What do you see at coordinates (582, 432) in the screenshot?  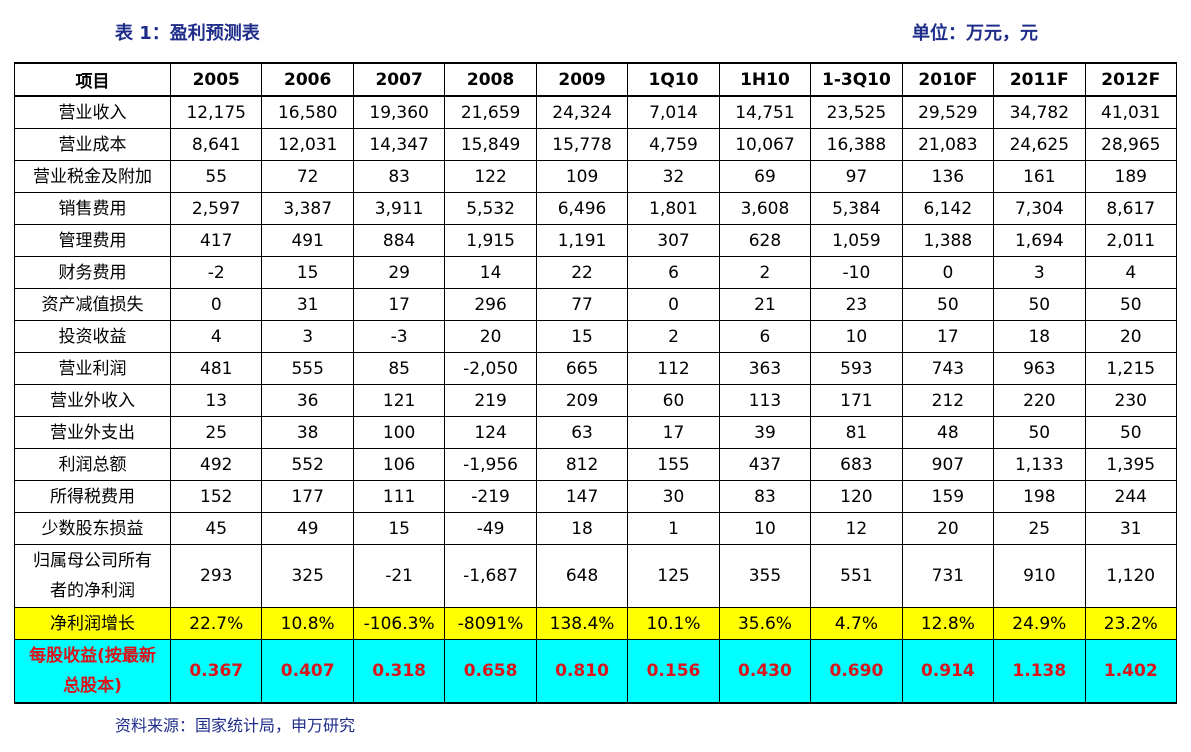 I see `cell: 63` at bounding box center [582, 432].